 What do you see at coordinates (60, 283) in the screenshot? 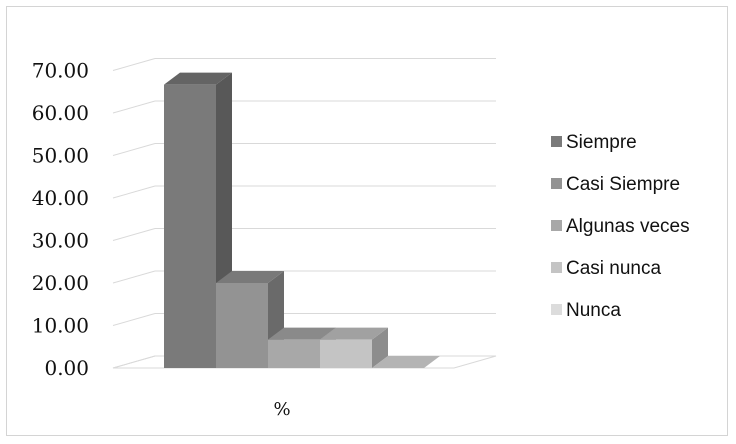
I see `y-tick-label: 20.00` at bounding box center [60, 283].